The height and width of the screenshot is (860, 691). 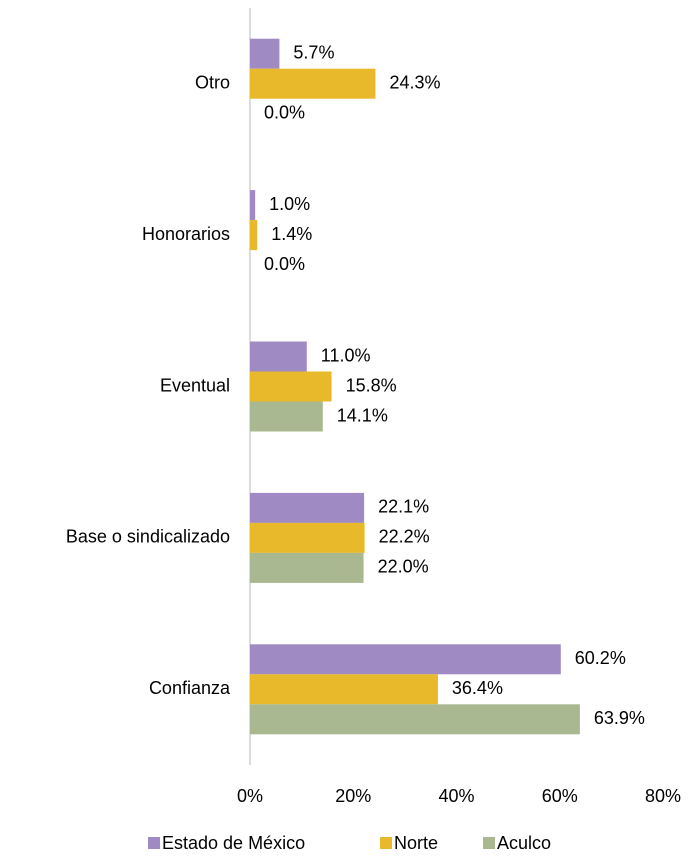 What do you see at coordinates (233, 843) in the screenshot?
I see `legend-label: Estado de México` at bounding box center [233, 843].